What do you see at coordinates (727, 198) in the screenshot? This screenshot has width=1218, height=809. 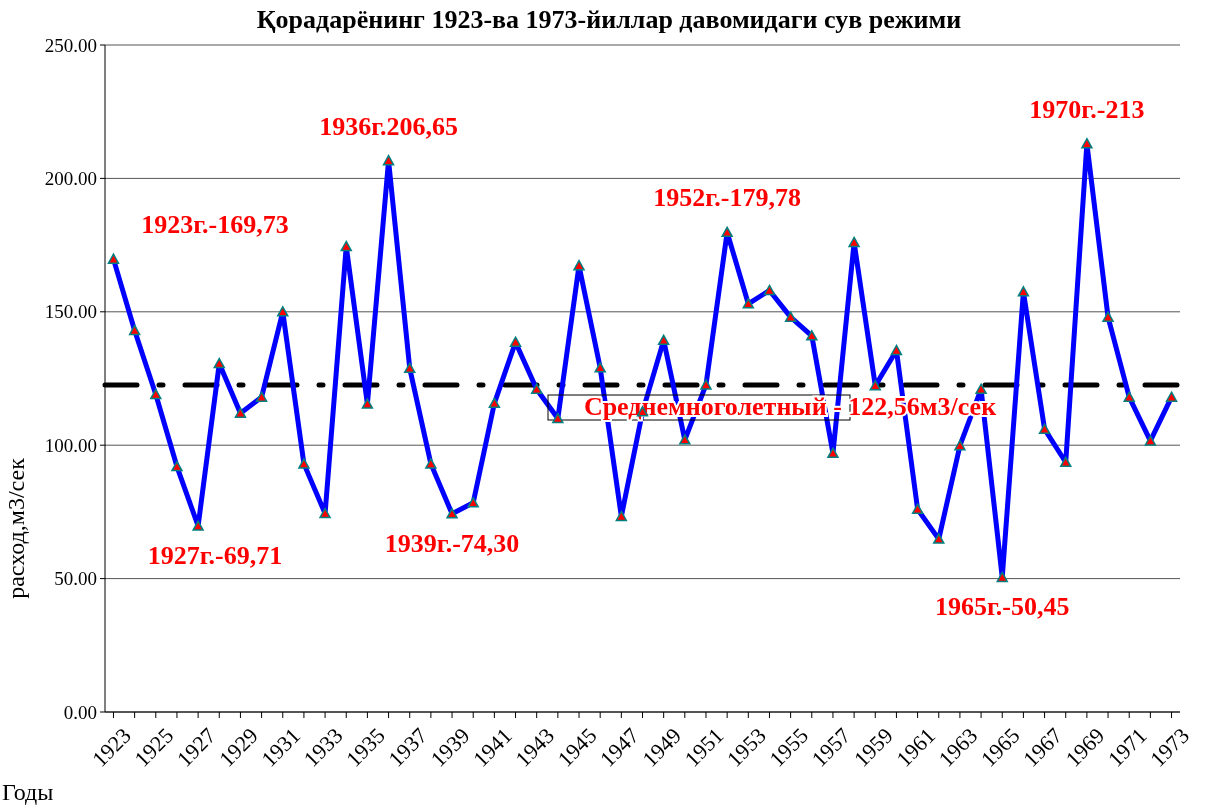 I see `annotation: 1952г.-179,78` at bounding box center [727, 198].